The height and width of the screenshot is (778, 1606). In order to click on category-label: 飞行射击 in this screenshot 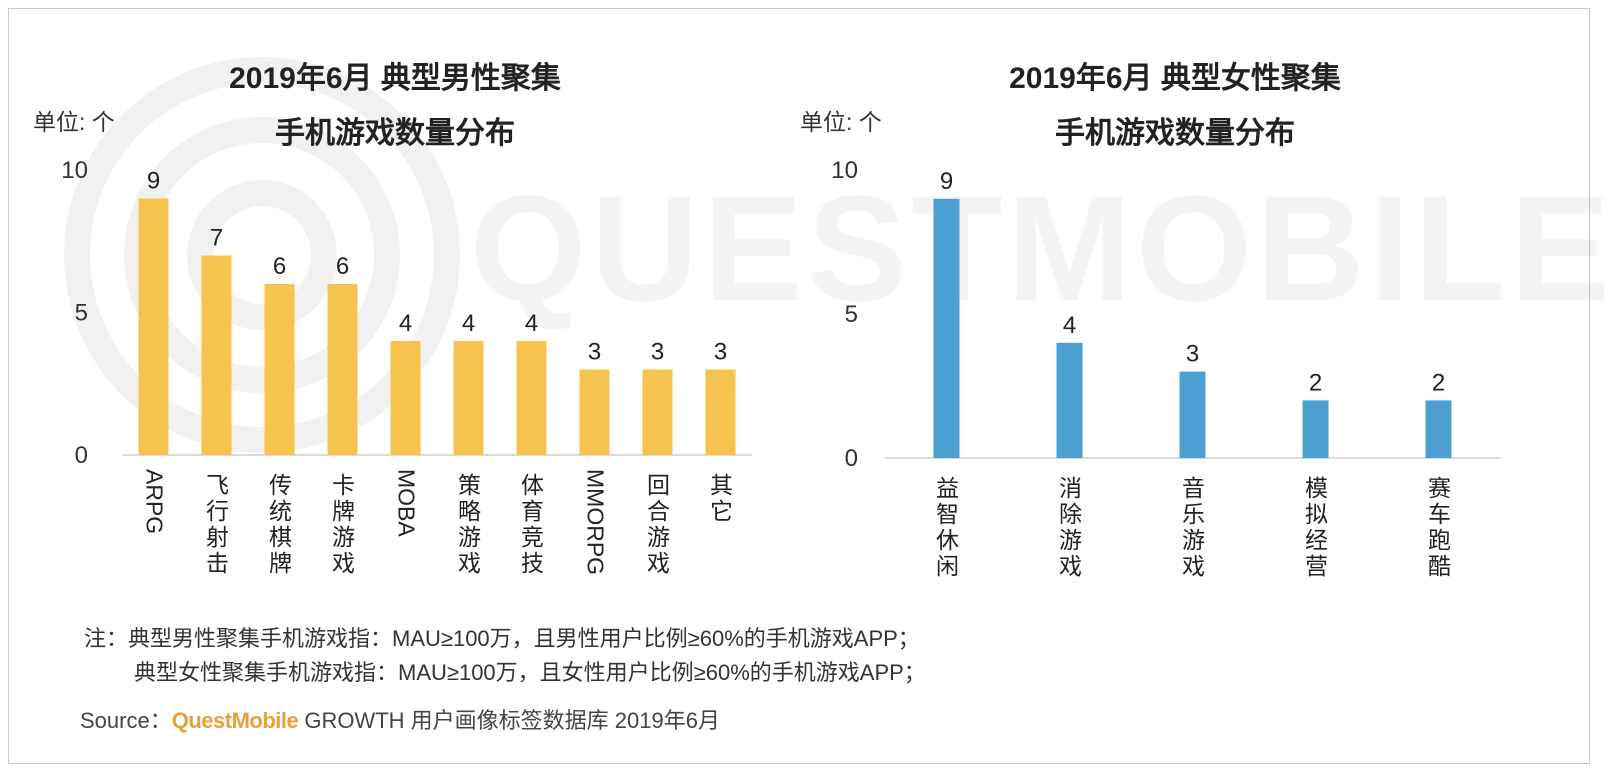, I will do `click(217, 524)`.